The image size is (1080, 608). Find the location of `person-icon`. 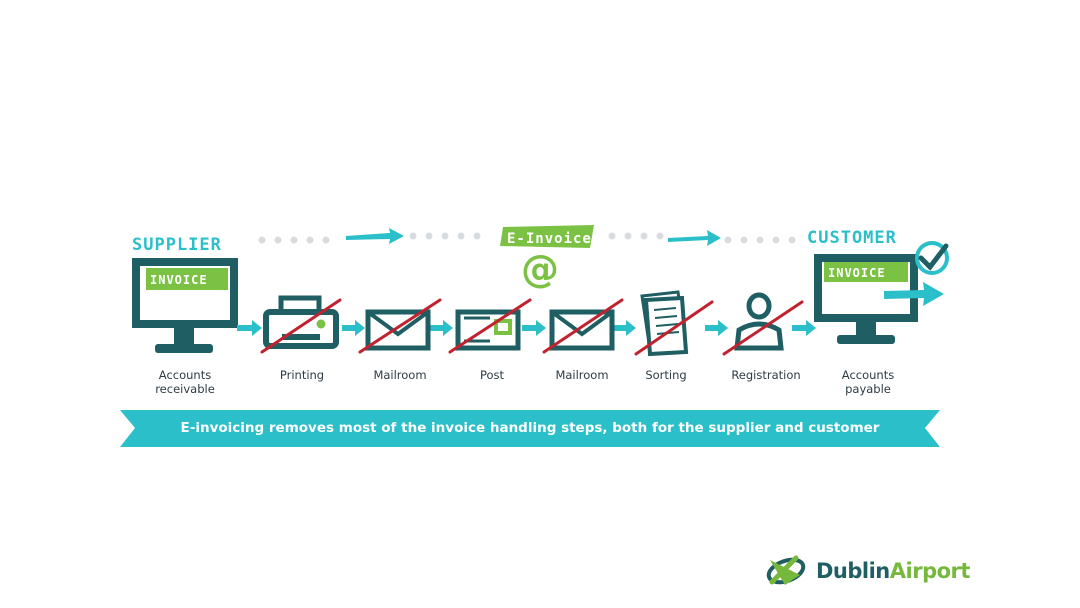

person-icon is located at coordinates (759, 321).